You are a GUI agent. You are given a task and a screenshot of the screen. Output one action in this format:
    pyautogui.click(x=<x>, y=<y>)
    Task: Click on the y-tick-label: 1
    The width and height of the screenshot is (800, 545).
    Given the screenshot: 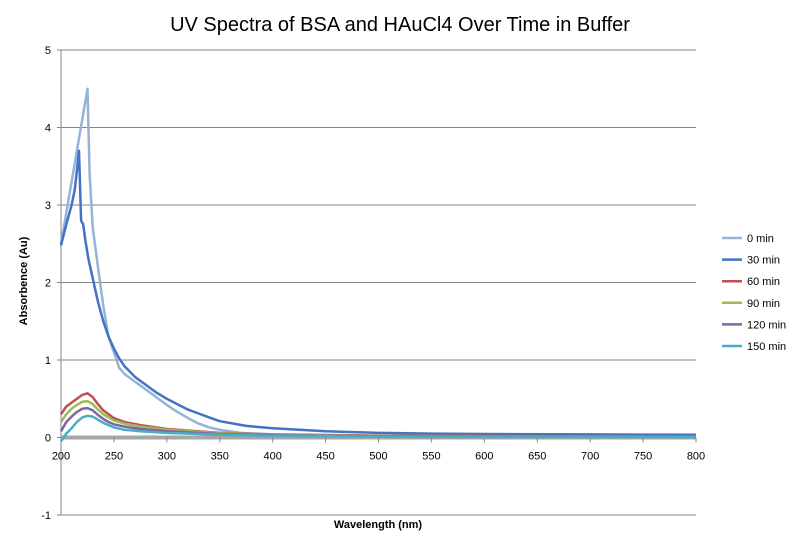 What is the action you would take?
    pyautogui.click(x=48, y=361)
    